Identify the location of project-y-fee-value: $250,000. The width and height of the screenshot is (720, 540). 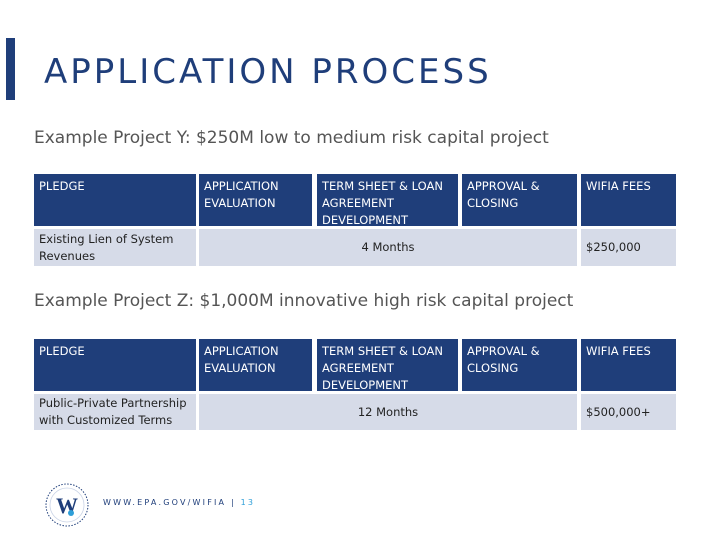
(628, 247).